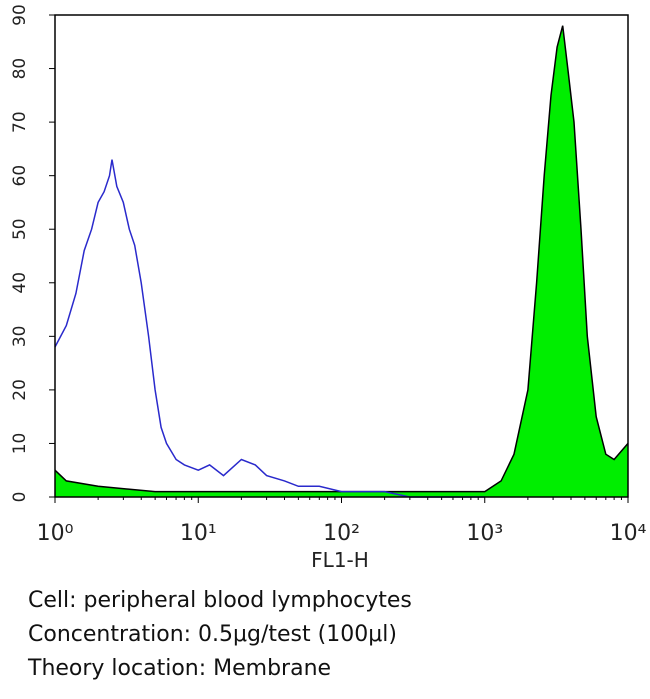  I want to click on y-tick-label: 10, so click(20, 444).